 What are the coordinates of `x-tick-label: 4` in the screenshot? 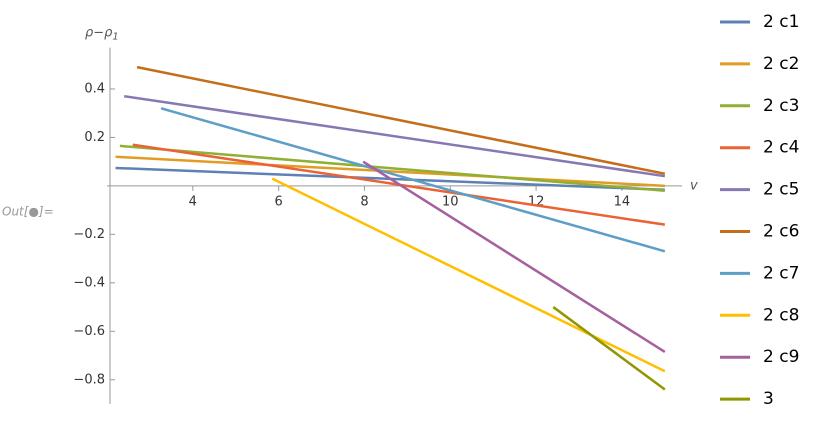 It's located at (193, 201).